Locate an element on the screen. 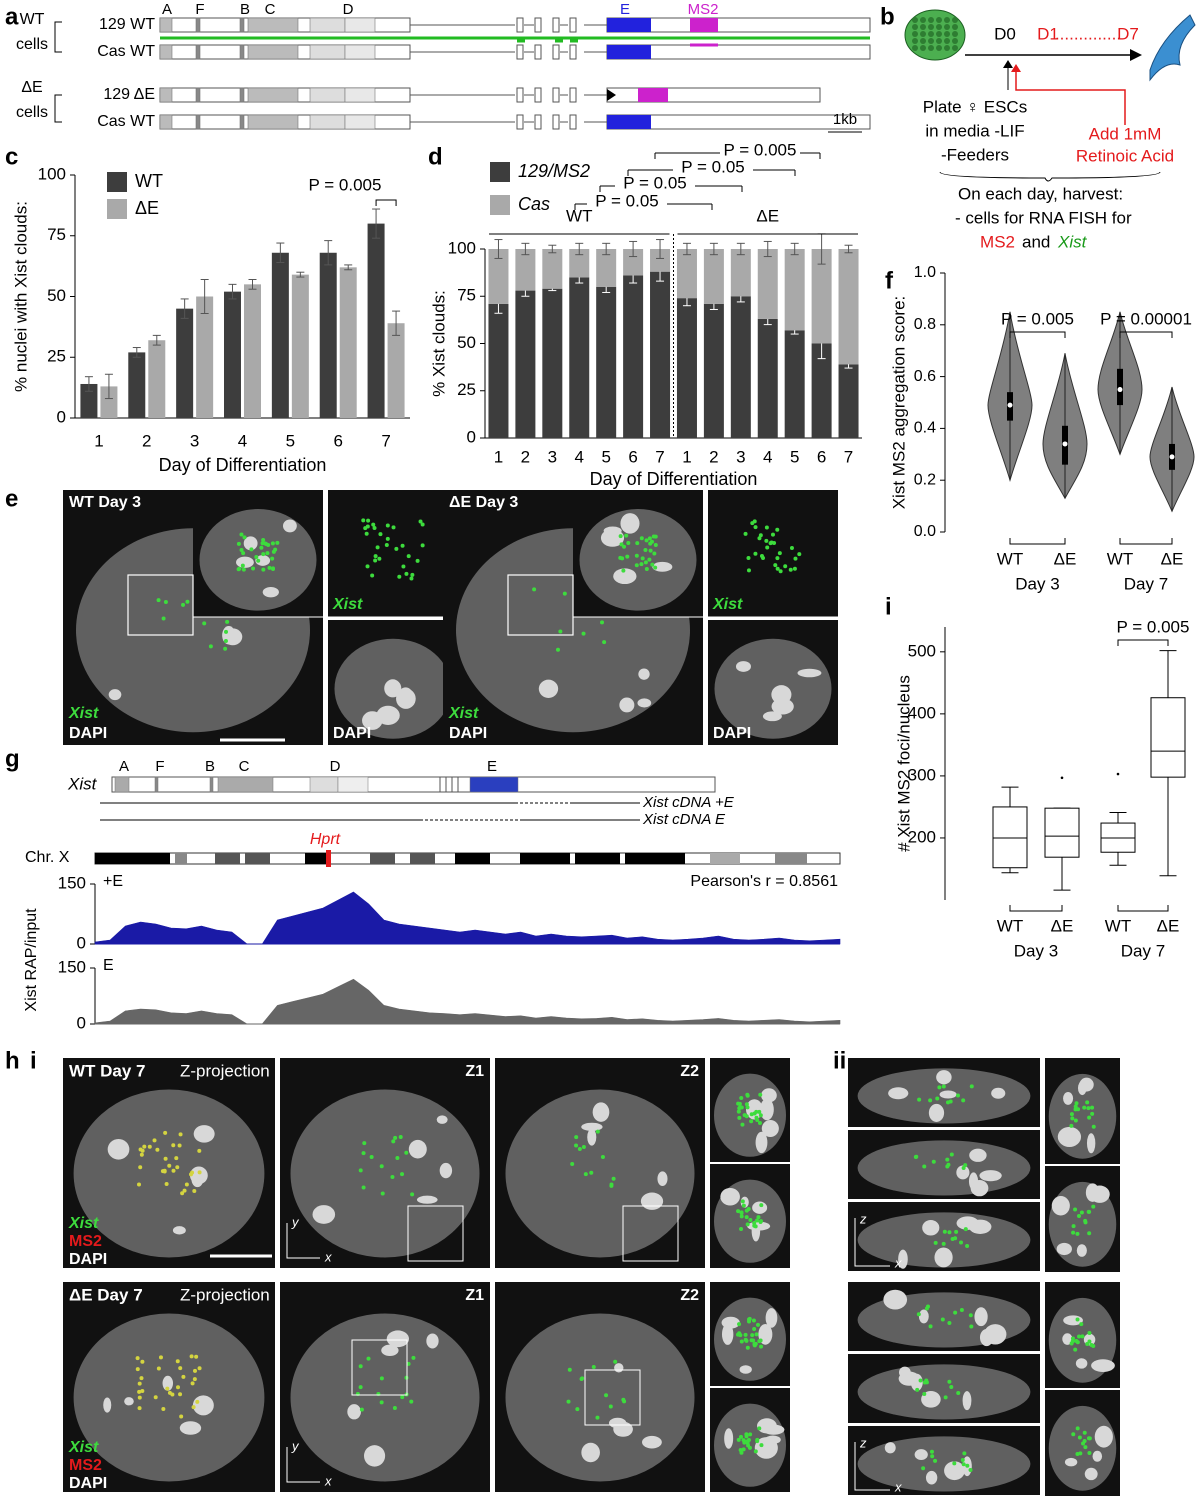  axis-title: % Xist clouds: is located at coordinates (438, 343).